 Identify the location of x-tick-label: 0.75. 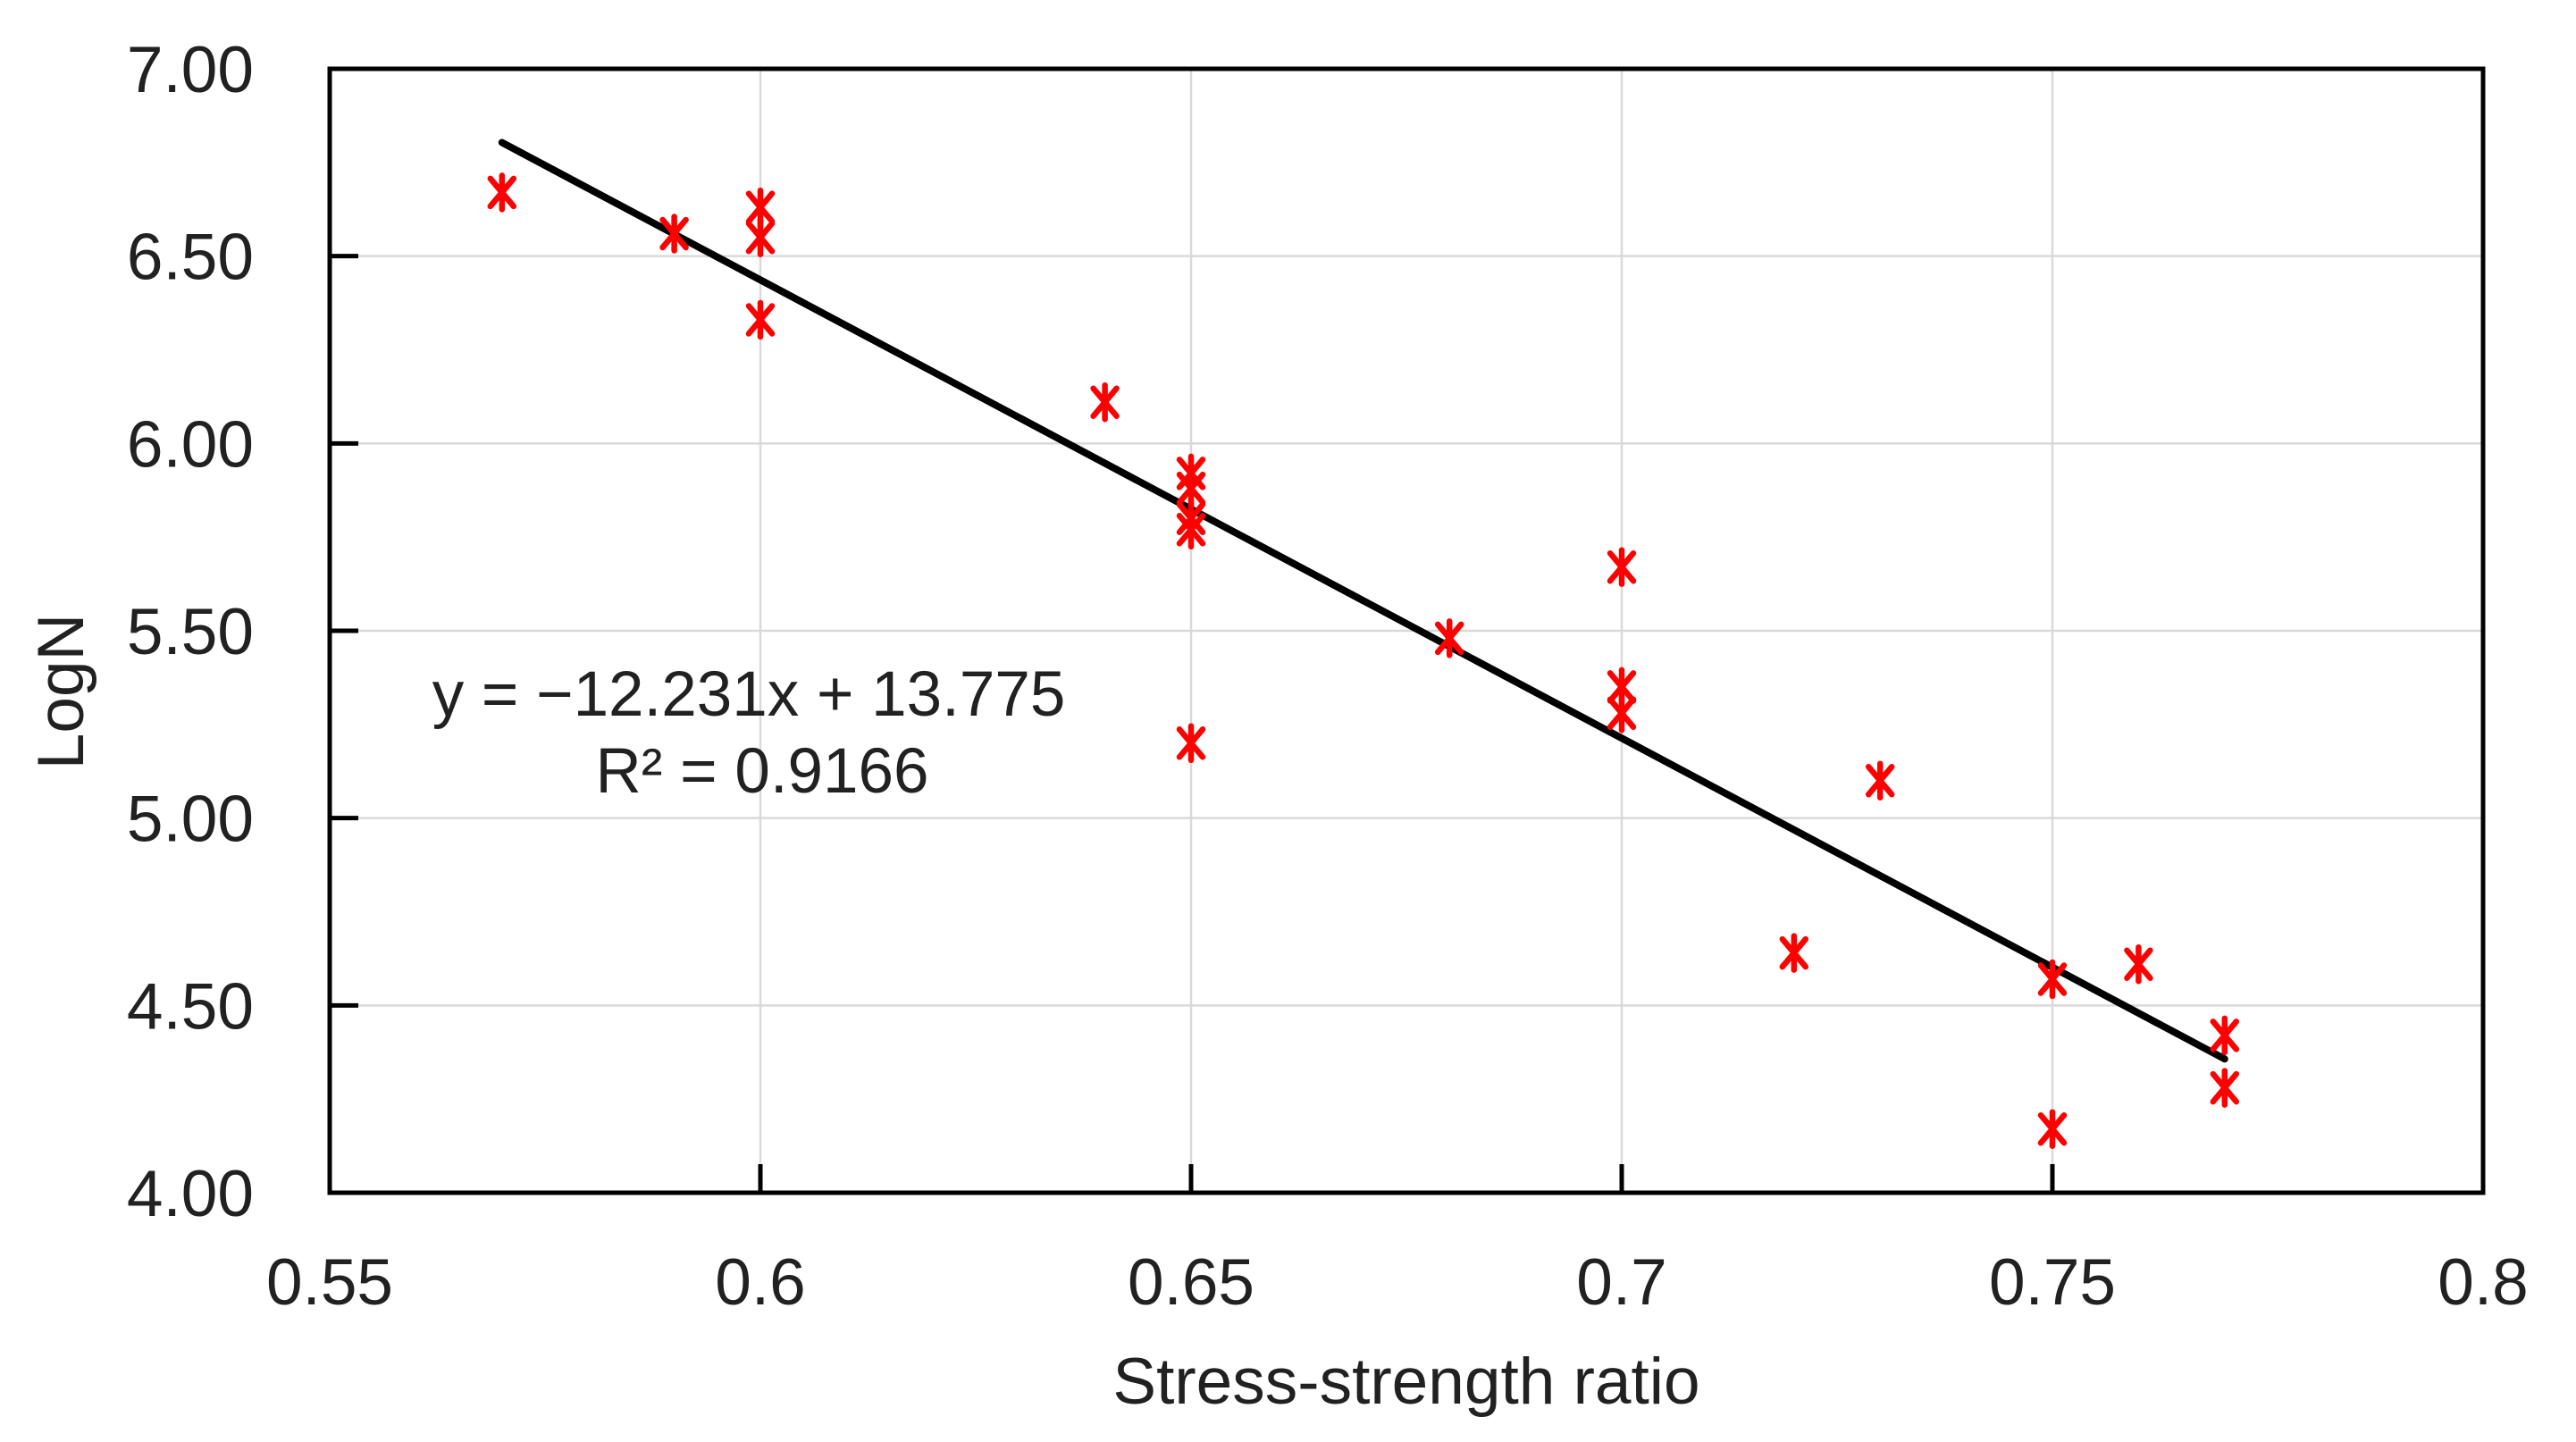
(2052, 1282).